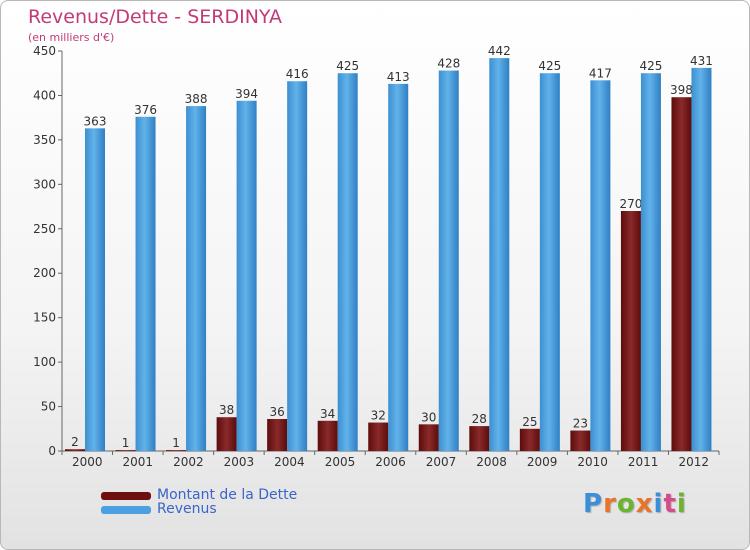 The width and height of the screenshot is (750, 550). Describe the element at coordinates (580, 424) in the screenshot. I see `data-label-debt: 23` at that location.